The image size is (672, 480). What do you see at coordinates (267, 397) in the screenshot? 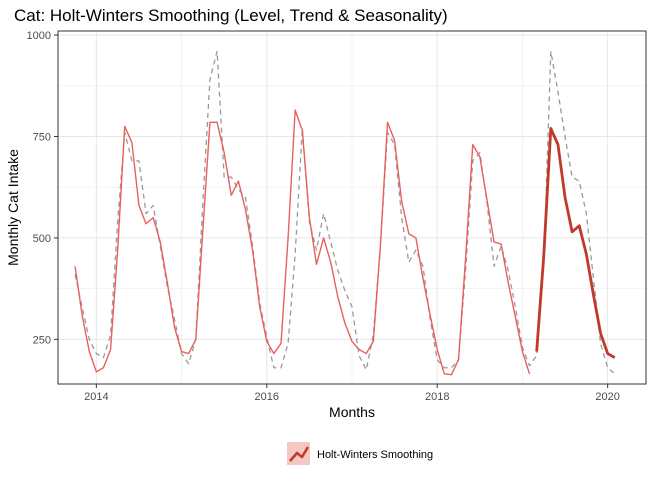
I see `x-tick-label: 2016` at bounding box center [267, 397].